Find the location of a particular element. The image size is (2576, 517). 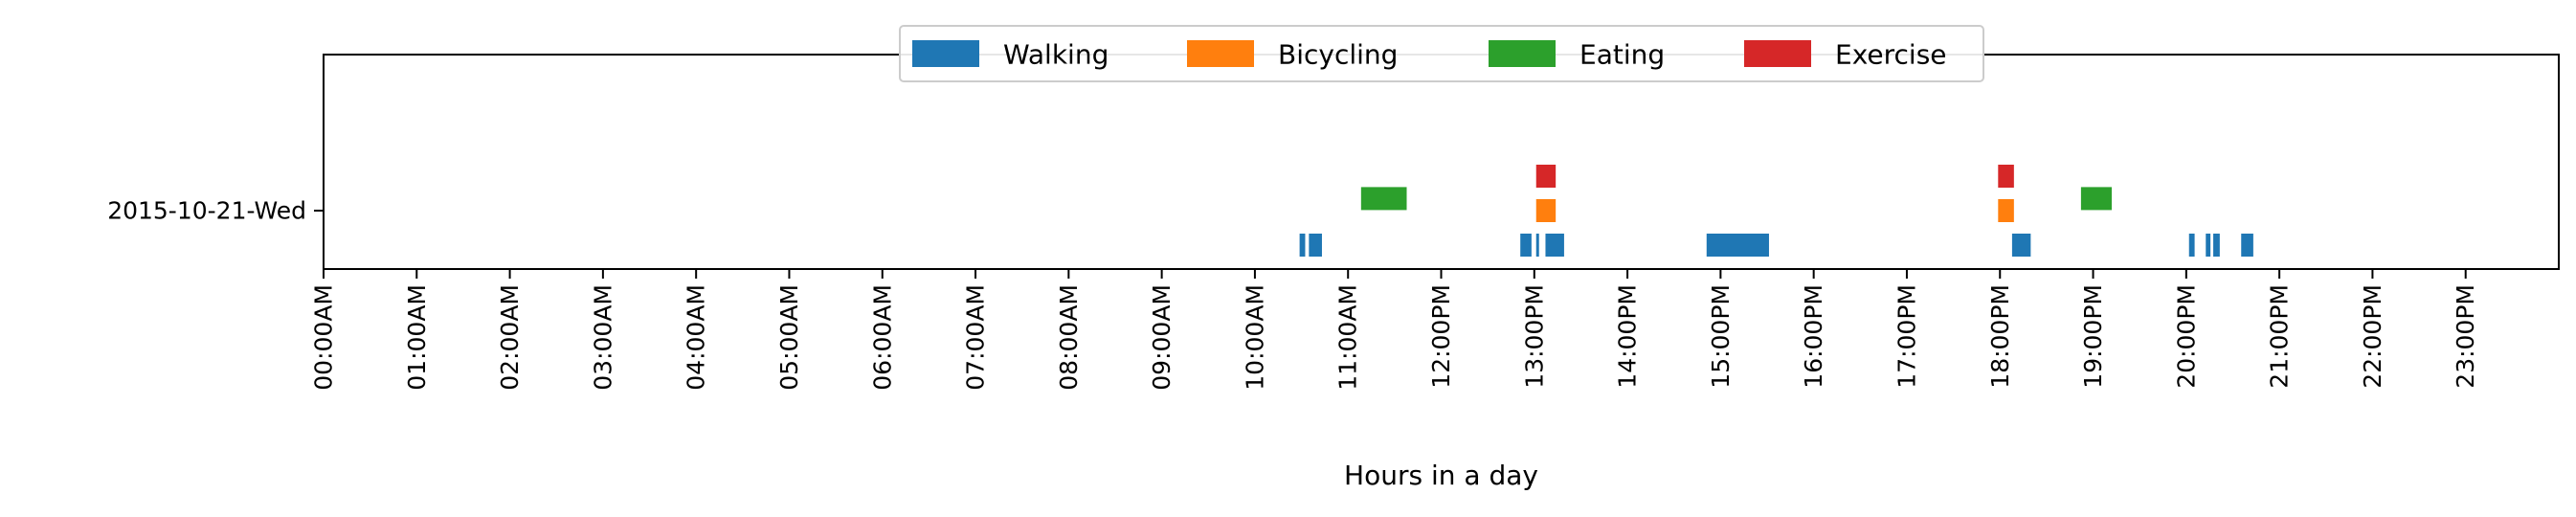

x-tick-label: 22:00PM is located at coordinates (2373, 336).